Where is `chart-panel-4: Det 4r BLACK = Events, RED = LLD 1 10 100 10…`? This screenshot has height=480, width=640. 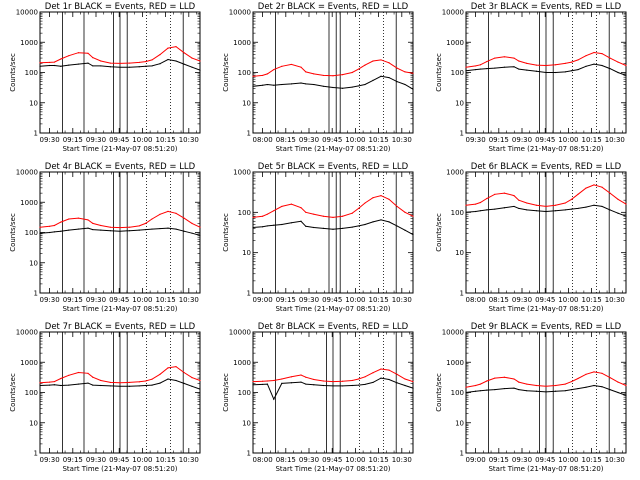
chart-panel-4: Det 4r BLACK = Events, RED = LLD 1 10 100 10… is located at coordinates (106, 240).